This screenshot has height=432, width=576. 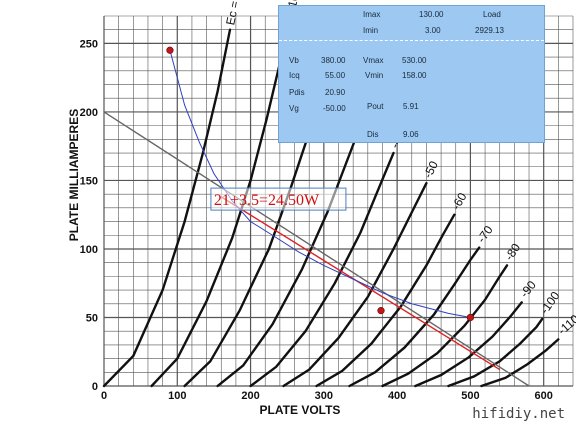 What do you see at coordinates (294, 60) in the screenshot?
I see `vb-label: Vb` at bounding box center [294, 60].